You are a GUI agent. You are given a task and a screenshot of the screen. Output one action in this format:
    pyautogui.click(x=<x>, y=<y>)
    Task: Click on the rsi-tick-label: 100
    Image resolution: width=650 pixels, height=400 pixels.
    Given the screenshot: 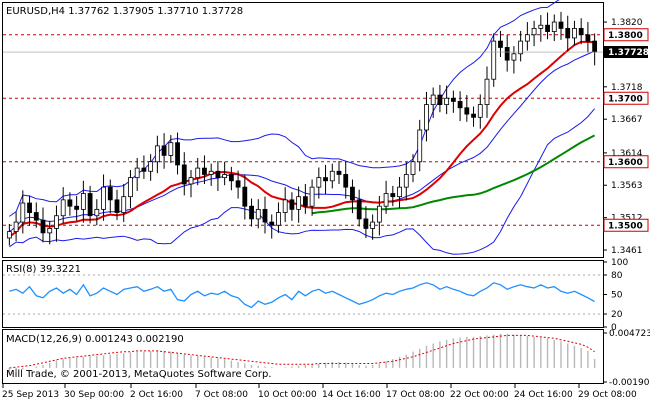 What is the action you would take?
    pyautogui.click(x=619, y=263)
    